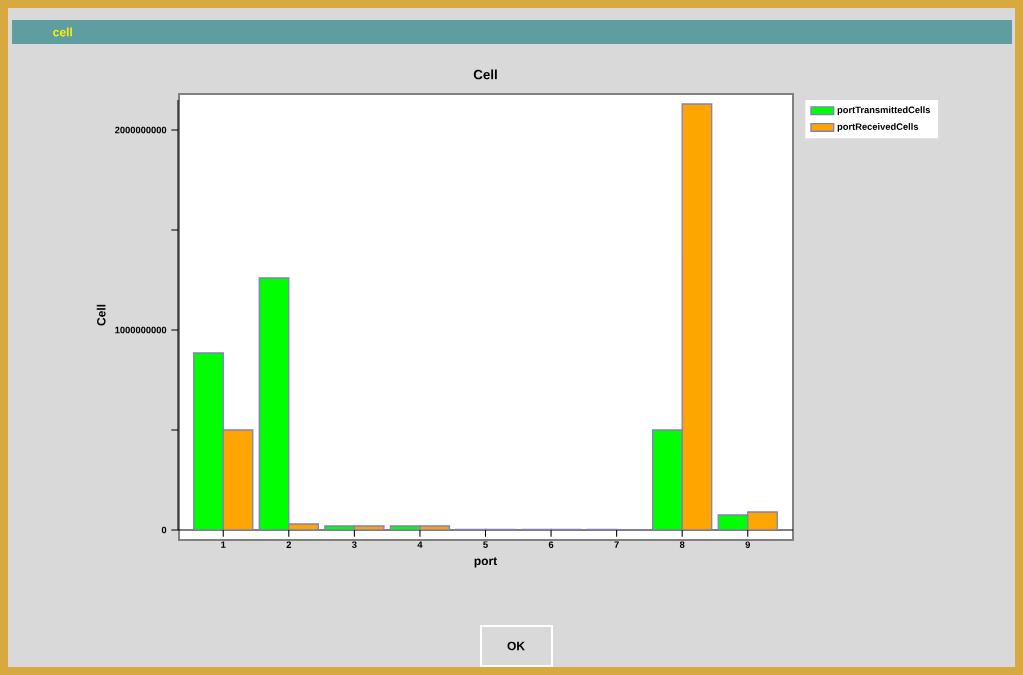  What do you see at coordinates (62, 32) in the screenshot?
I see `text: cell` at bounding box center [62, 32].